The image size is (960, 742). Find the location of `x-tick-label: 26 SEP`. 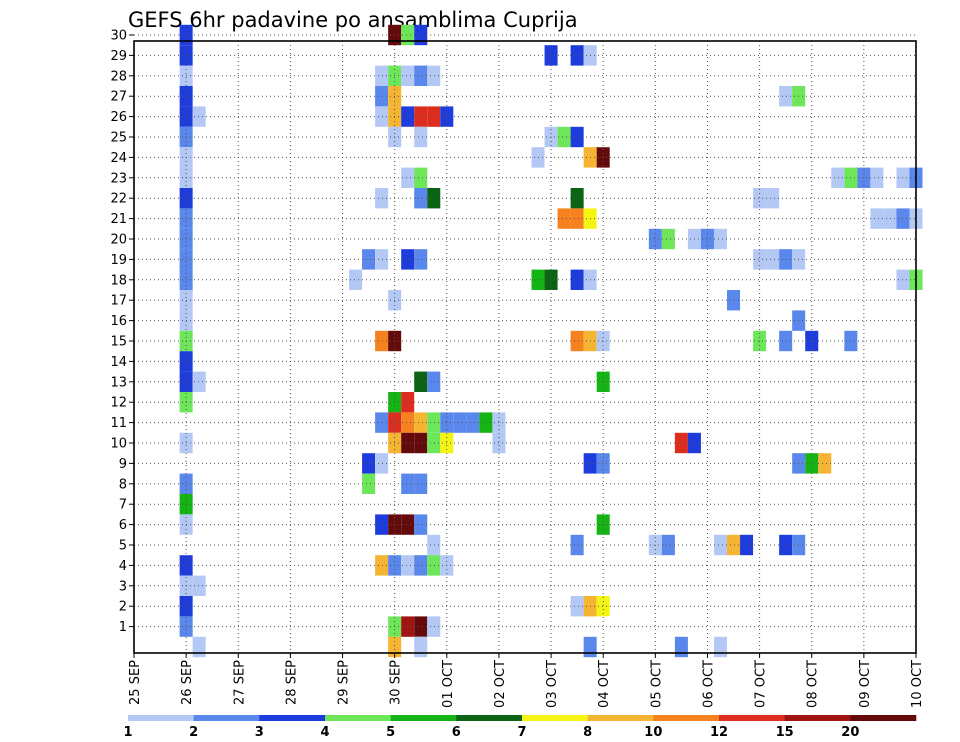

x-tick-label: 26 SEP is located at coordinates (187, 682).